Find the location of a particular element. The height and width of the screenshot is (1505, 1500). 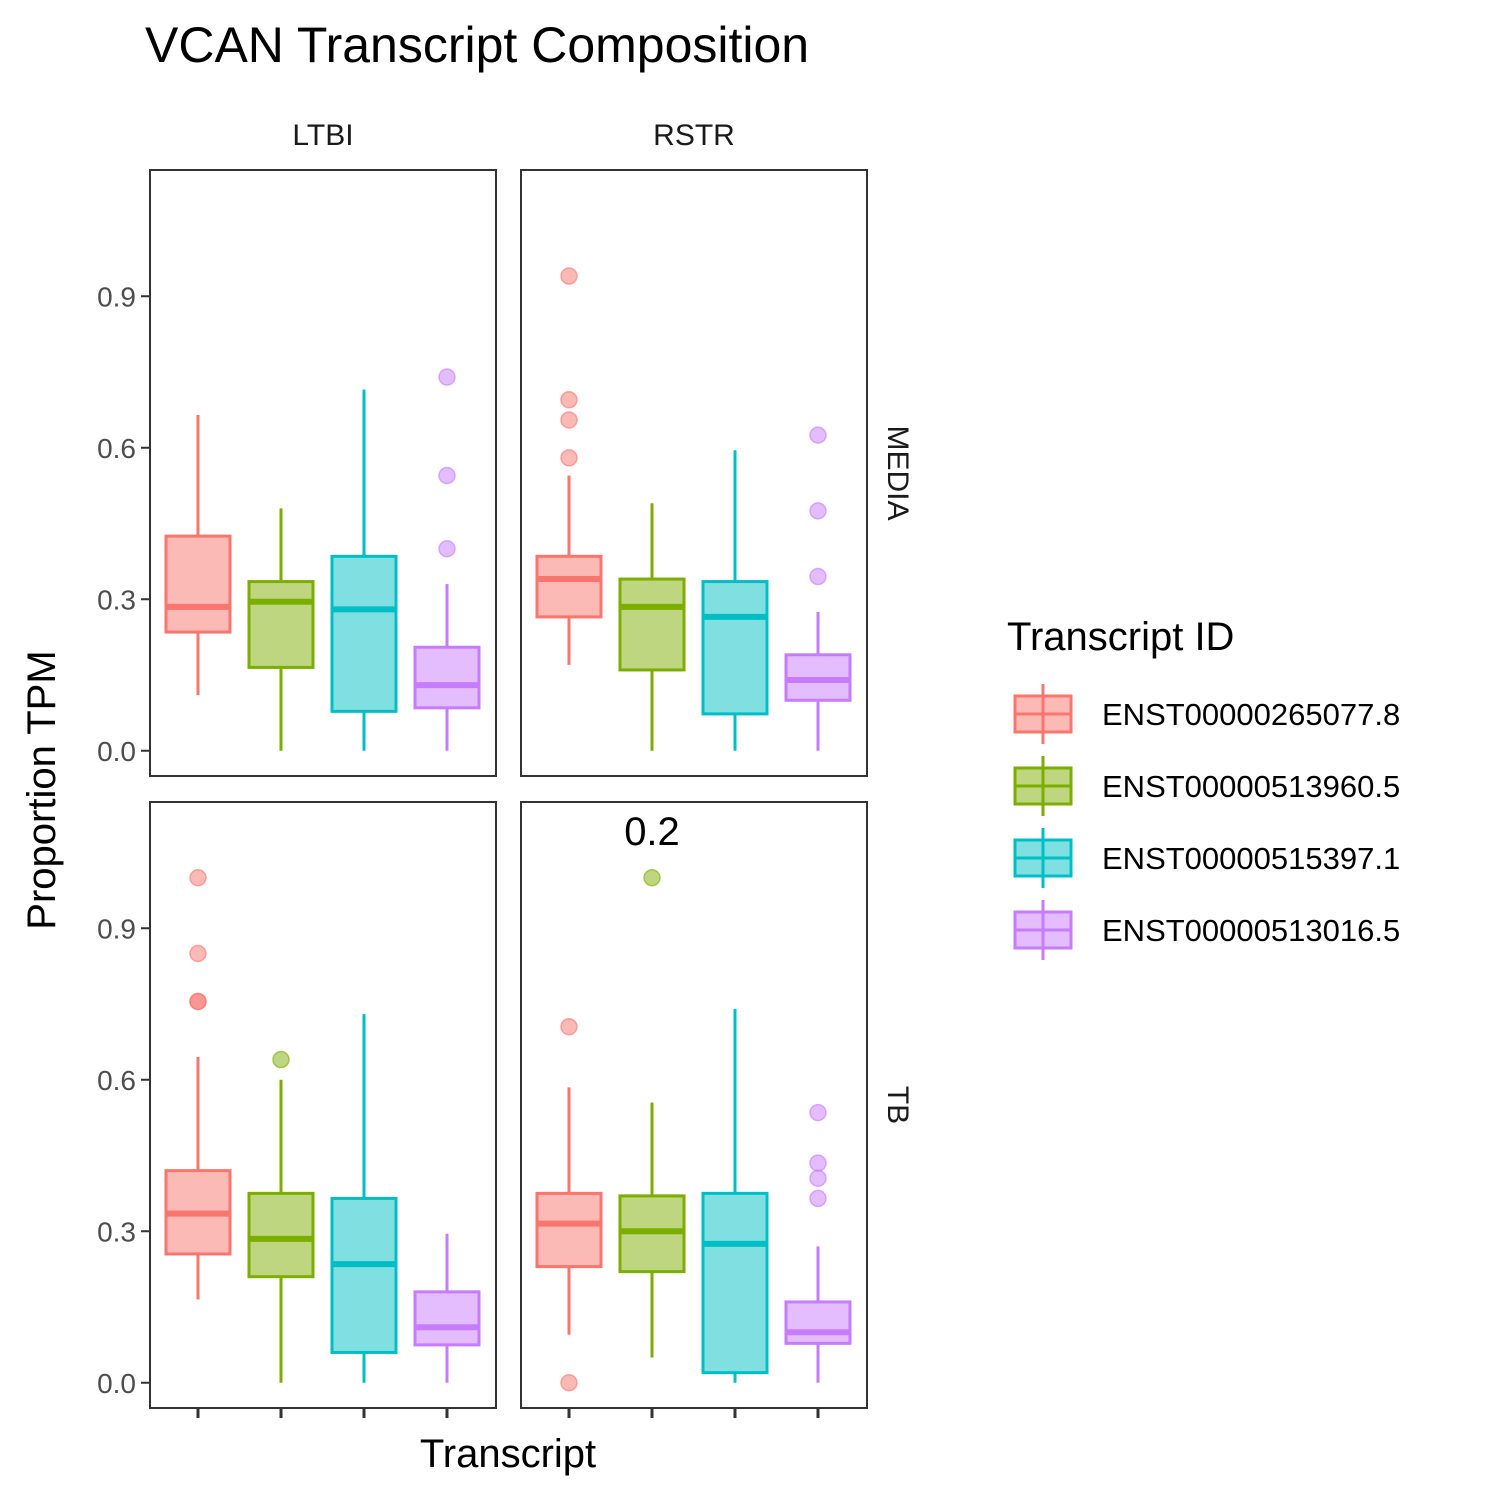

legend-label: ENST00000513960.5 is located at coordinates (1251, 786).